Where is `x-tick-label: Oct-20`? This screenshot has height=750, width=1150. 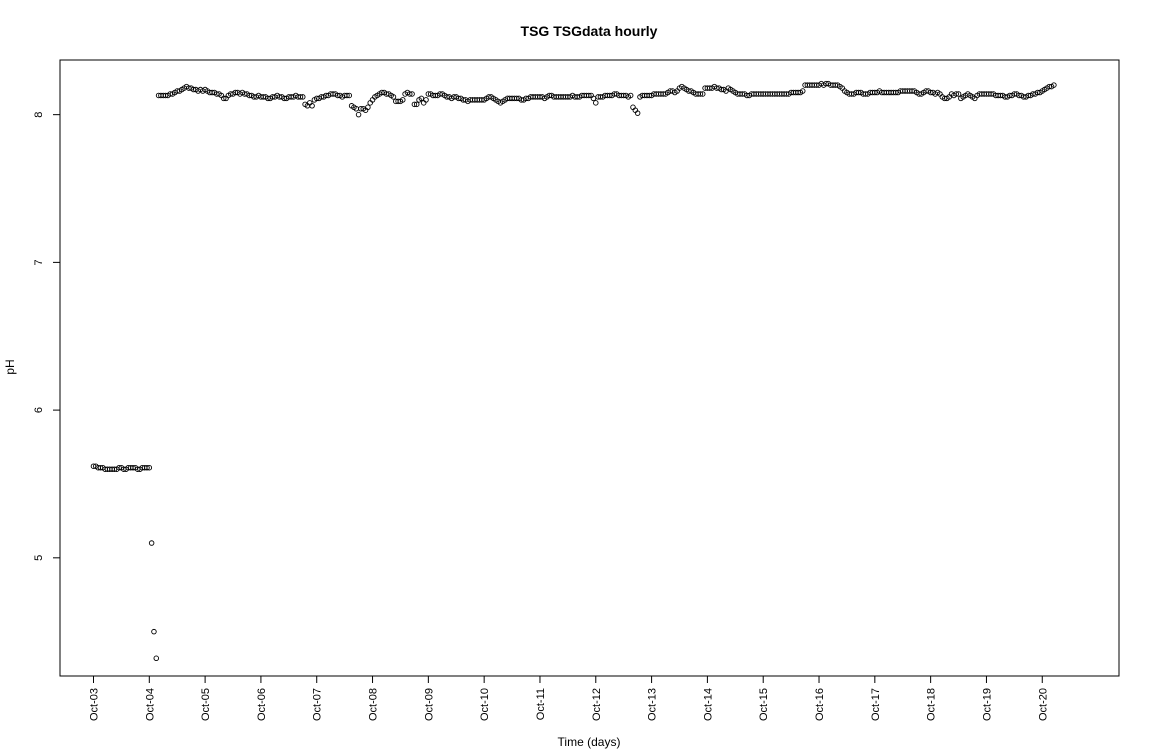 x-tick-label: Oct-20 is located at coordinates (1043, 704).